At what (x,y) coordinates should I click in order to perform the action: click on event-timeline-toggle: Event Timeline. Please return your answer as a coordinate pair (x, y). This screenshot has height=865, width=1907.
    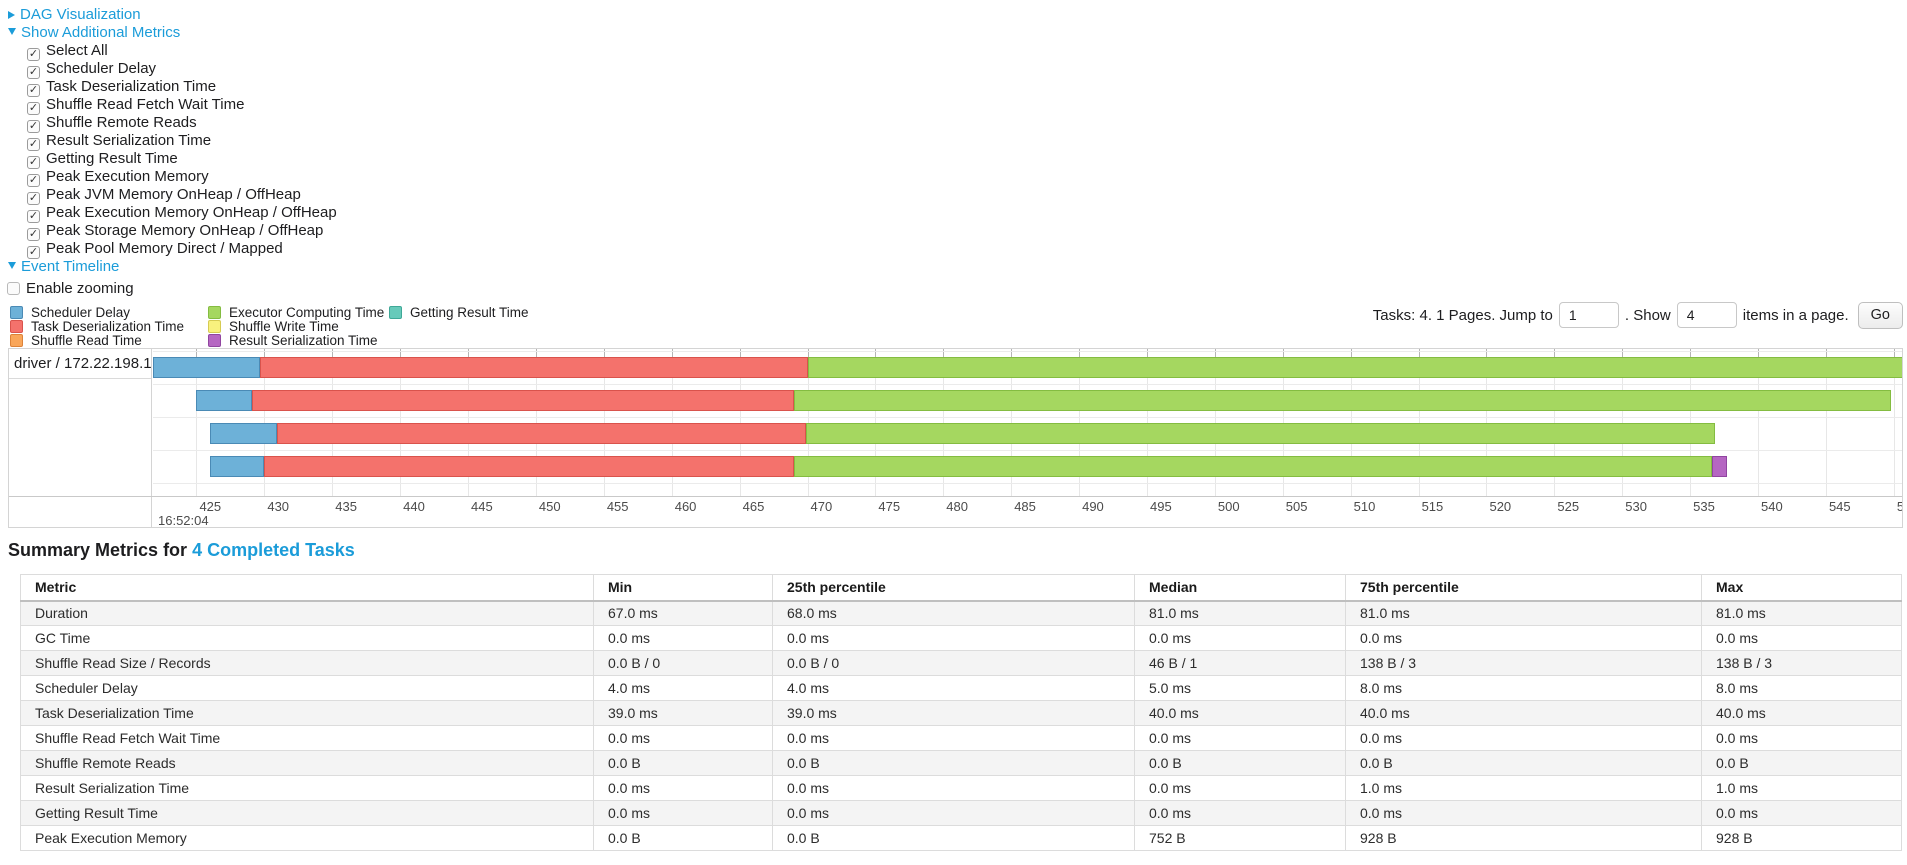
    Looking at the image, I should click on (172, 267).